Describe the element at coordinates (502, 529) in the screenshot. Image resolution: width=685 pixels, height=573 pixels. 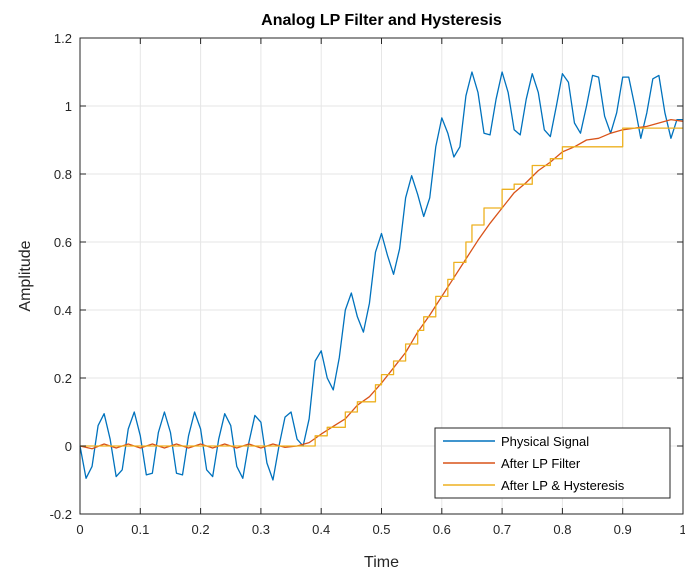
I see `x-tick-label: 0.7` at that location.